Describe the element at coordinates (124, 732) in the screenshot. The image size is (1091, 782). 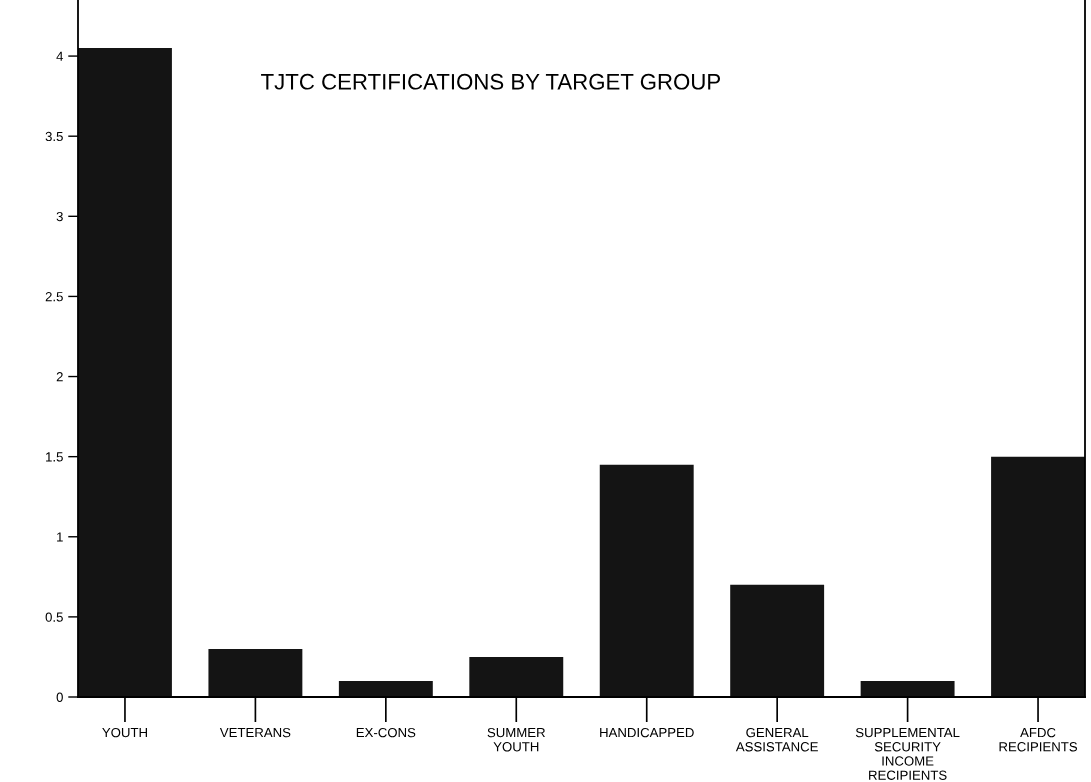
I see `x-tick-label: YOUTH` at that location.